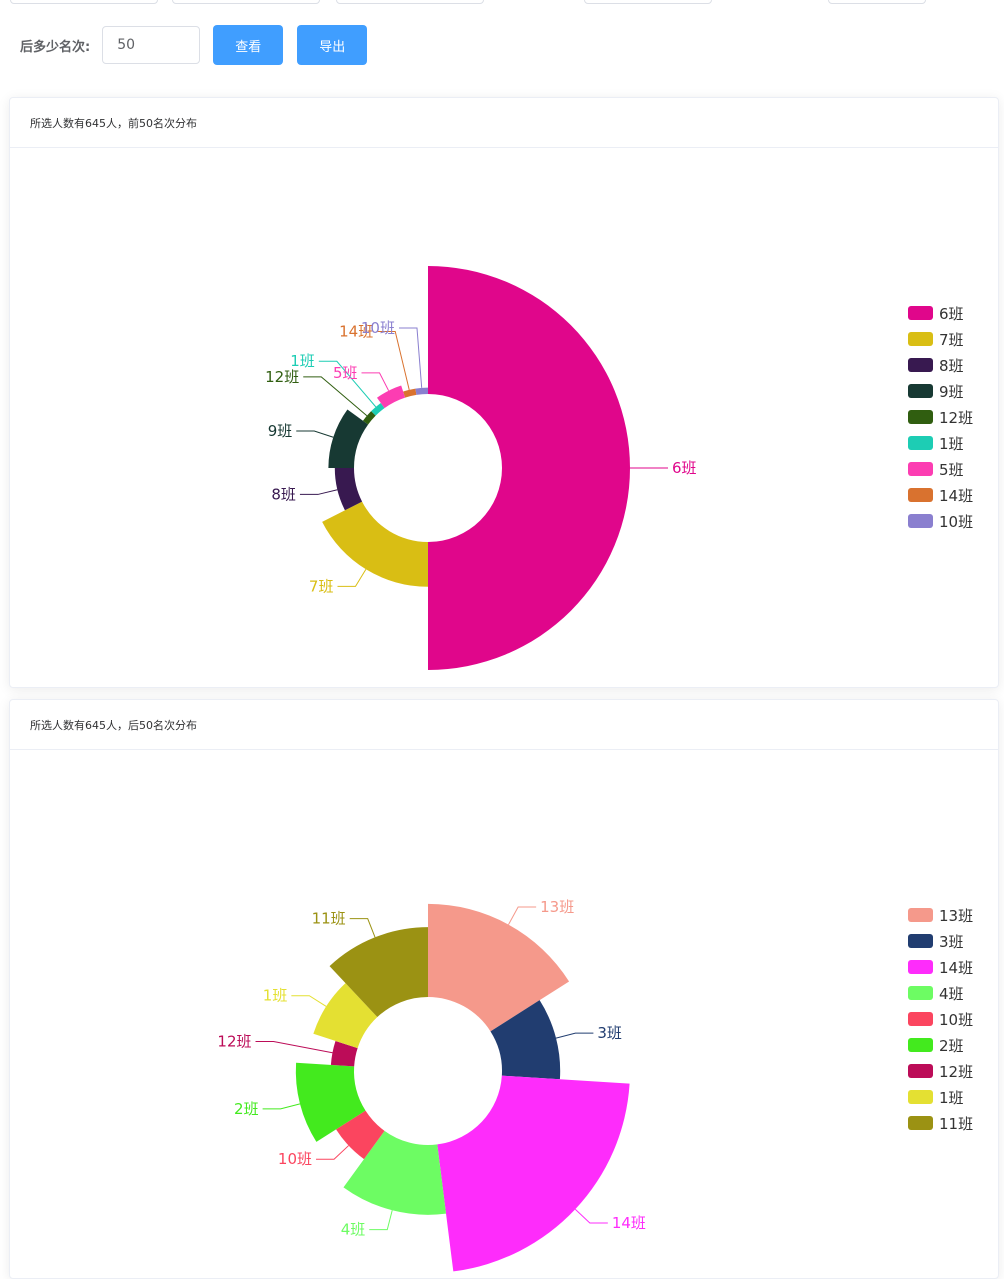 Image resolution: width=1004 pixels, height=1279 pixels. What do you see at coordinates (951, 942) in the screenshot?
I see `legend-label-2-1: 3班` at bounding box center [951, 942].